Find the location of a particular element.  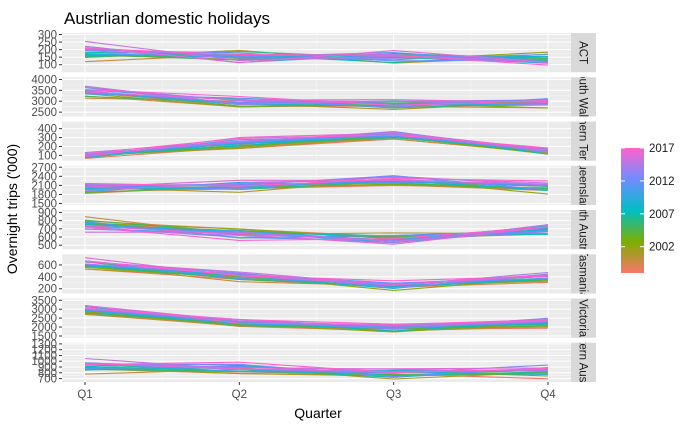

x-tick-label: Q4 is located at coordinates (548, 395).